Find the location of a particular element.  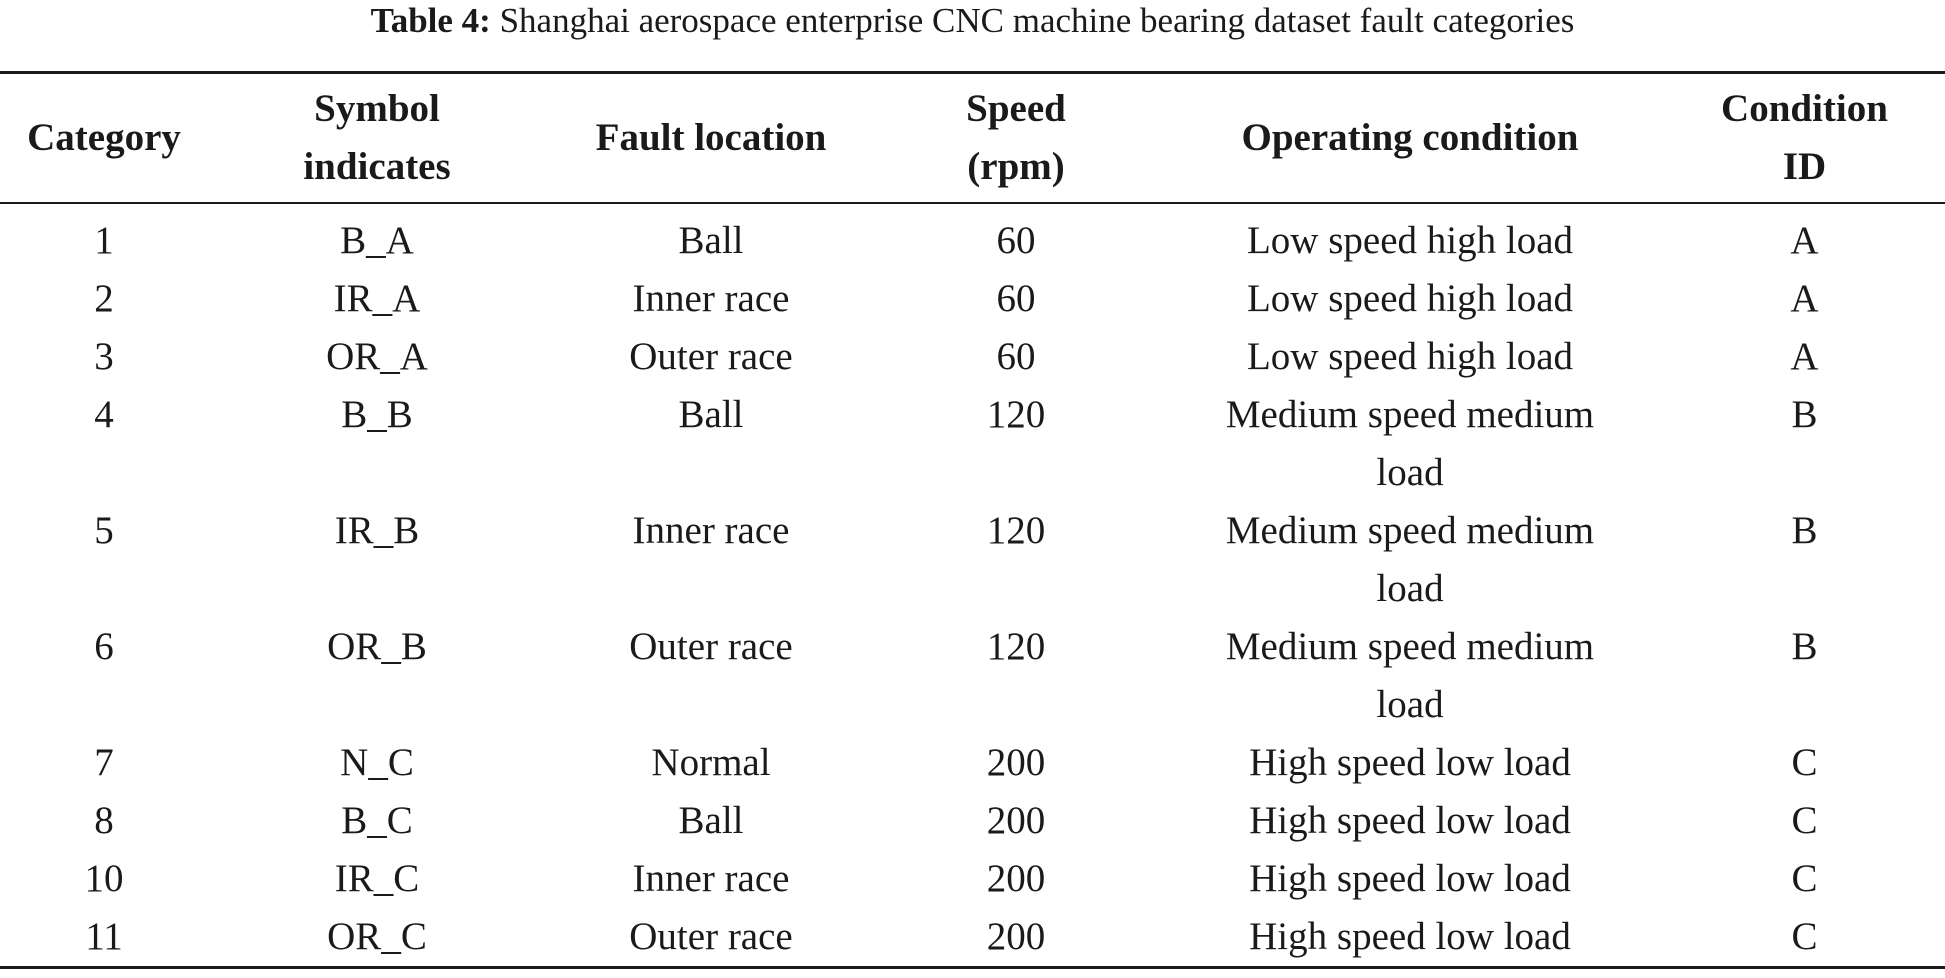

cell-symbol: OR_A is located at coordinates (377, 356).